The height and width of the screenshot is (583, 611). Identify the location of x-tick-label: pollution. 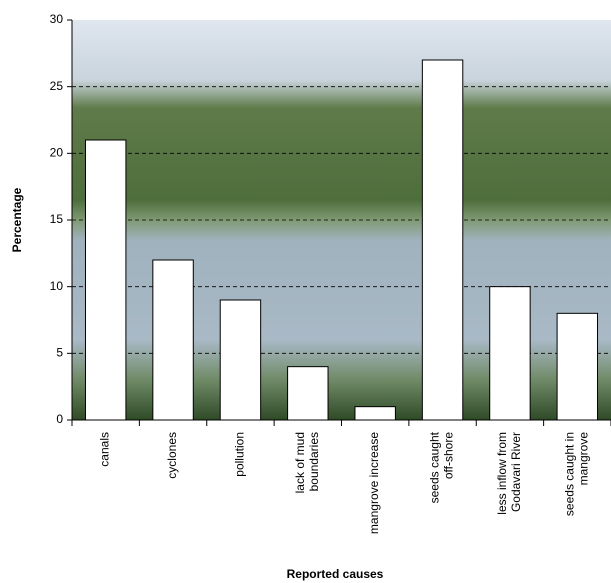
(240, 454).